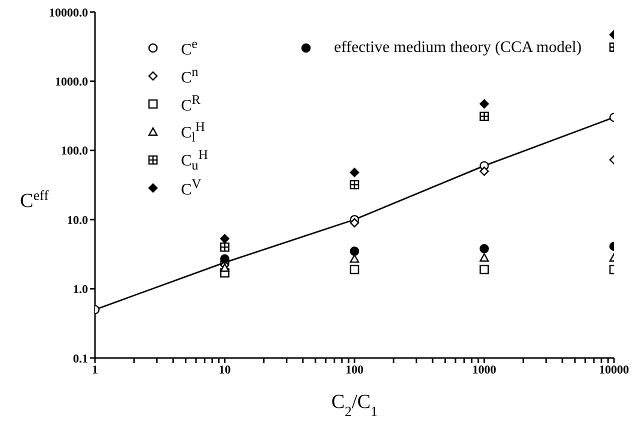 The image size is (641, 426). What do you see at coordinates (354, 405) in the screenshot?
I see `x-axis-title: C$_{2}$/C$_{1}$` at bounding box center [354, 405].